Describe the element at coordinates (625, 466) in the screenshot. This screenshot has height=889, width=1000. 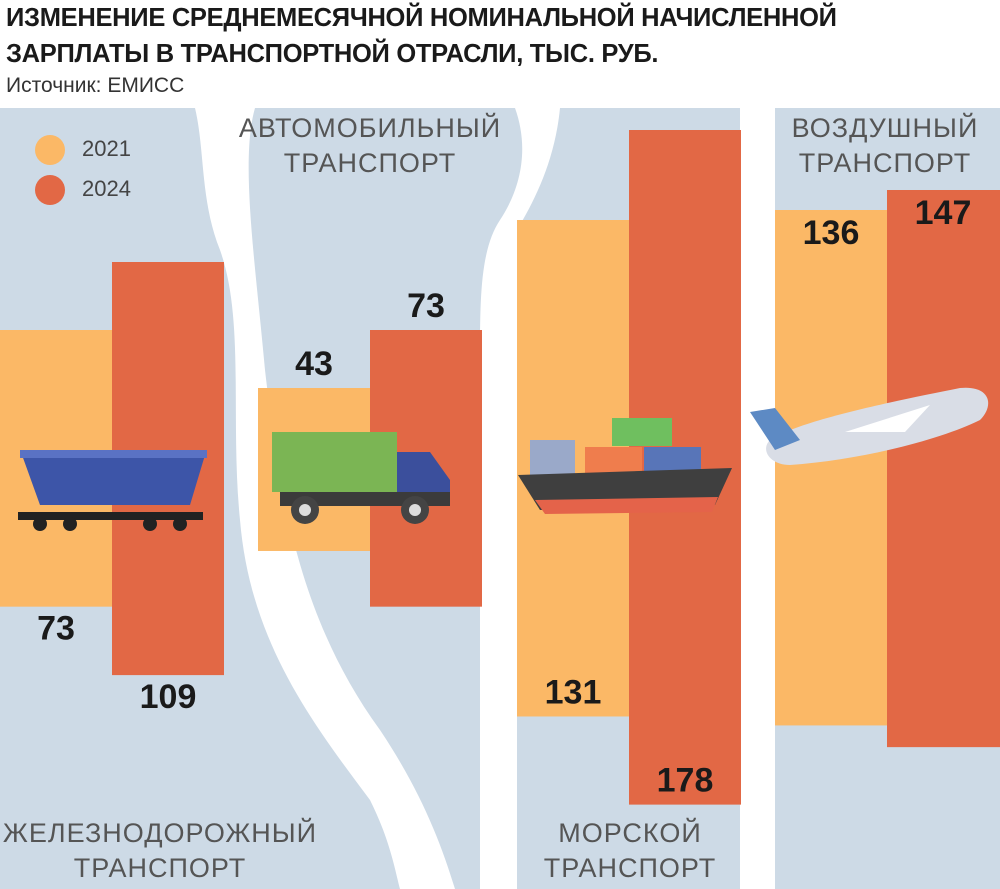
I see `ship-icon` at that location.